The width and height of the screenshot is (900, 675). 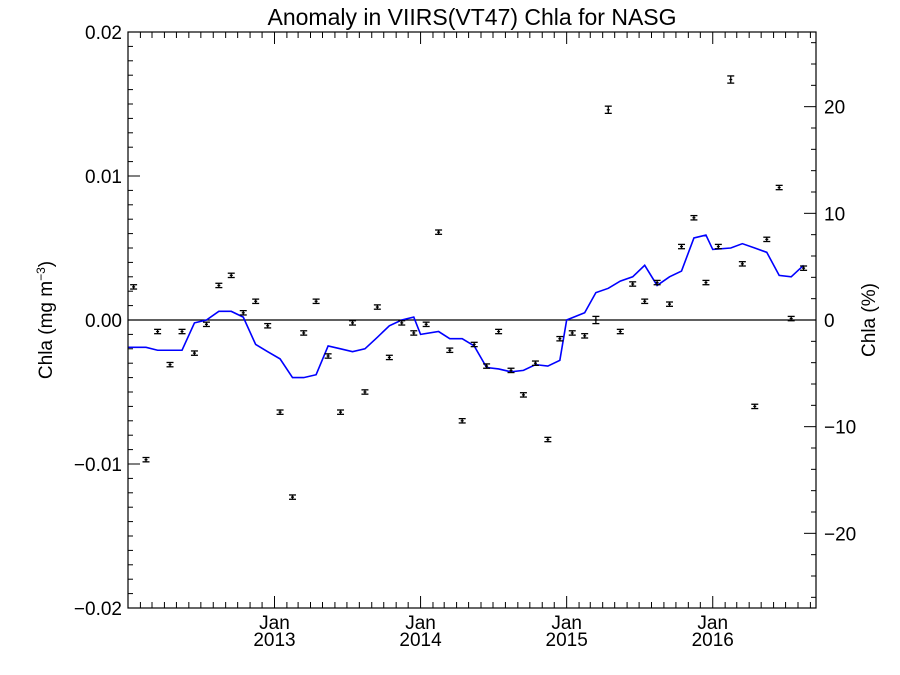 I want to click on right-y-tick-label: 0, so click(x=829, y=321).